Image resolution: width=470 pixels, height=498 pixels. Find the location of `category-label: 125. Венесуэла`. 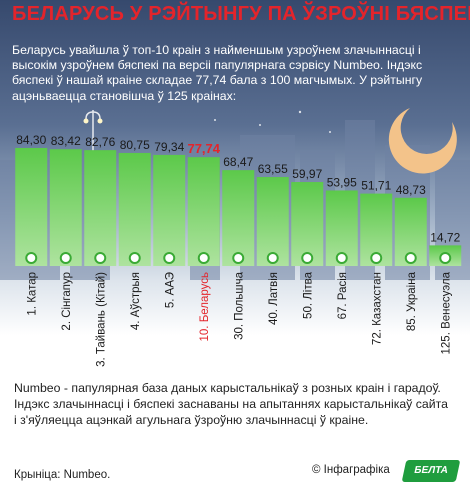

category-label: 125. Венесуэла is located at coordinates (446, 312).